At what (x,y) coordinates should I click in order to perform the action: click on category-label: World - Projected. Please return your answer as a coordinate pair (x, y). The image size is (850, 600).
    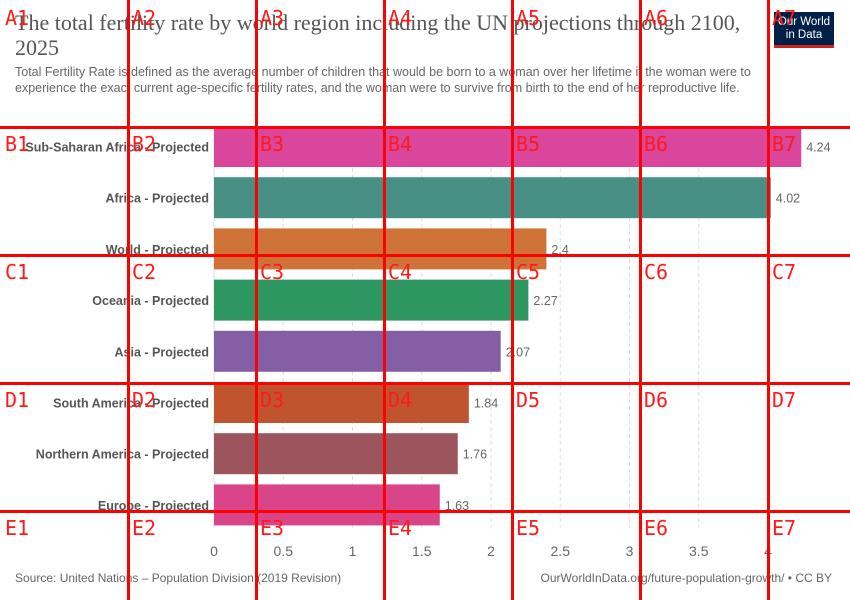
    Looking at the image, I should click on (157, 250).